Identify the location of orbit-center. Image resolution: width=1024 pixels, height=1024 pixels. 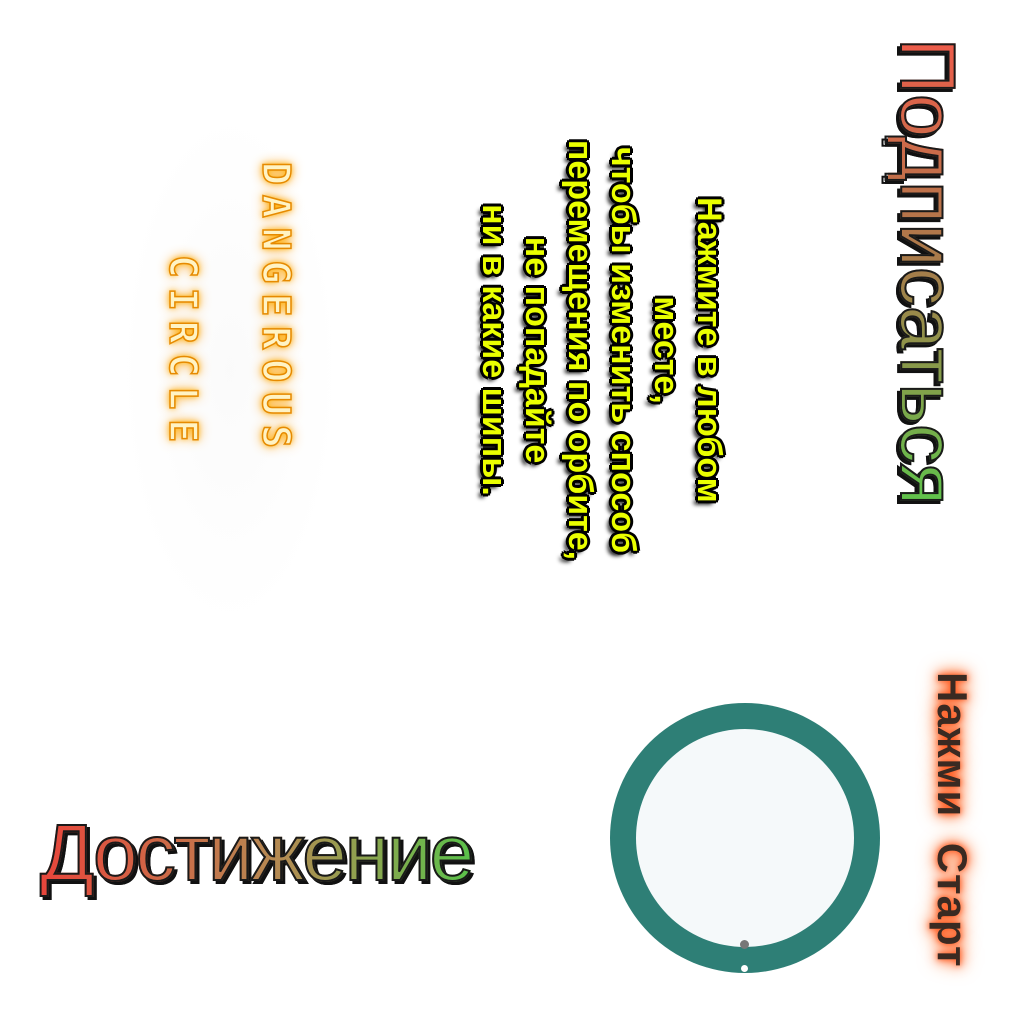
(745, 838).